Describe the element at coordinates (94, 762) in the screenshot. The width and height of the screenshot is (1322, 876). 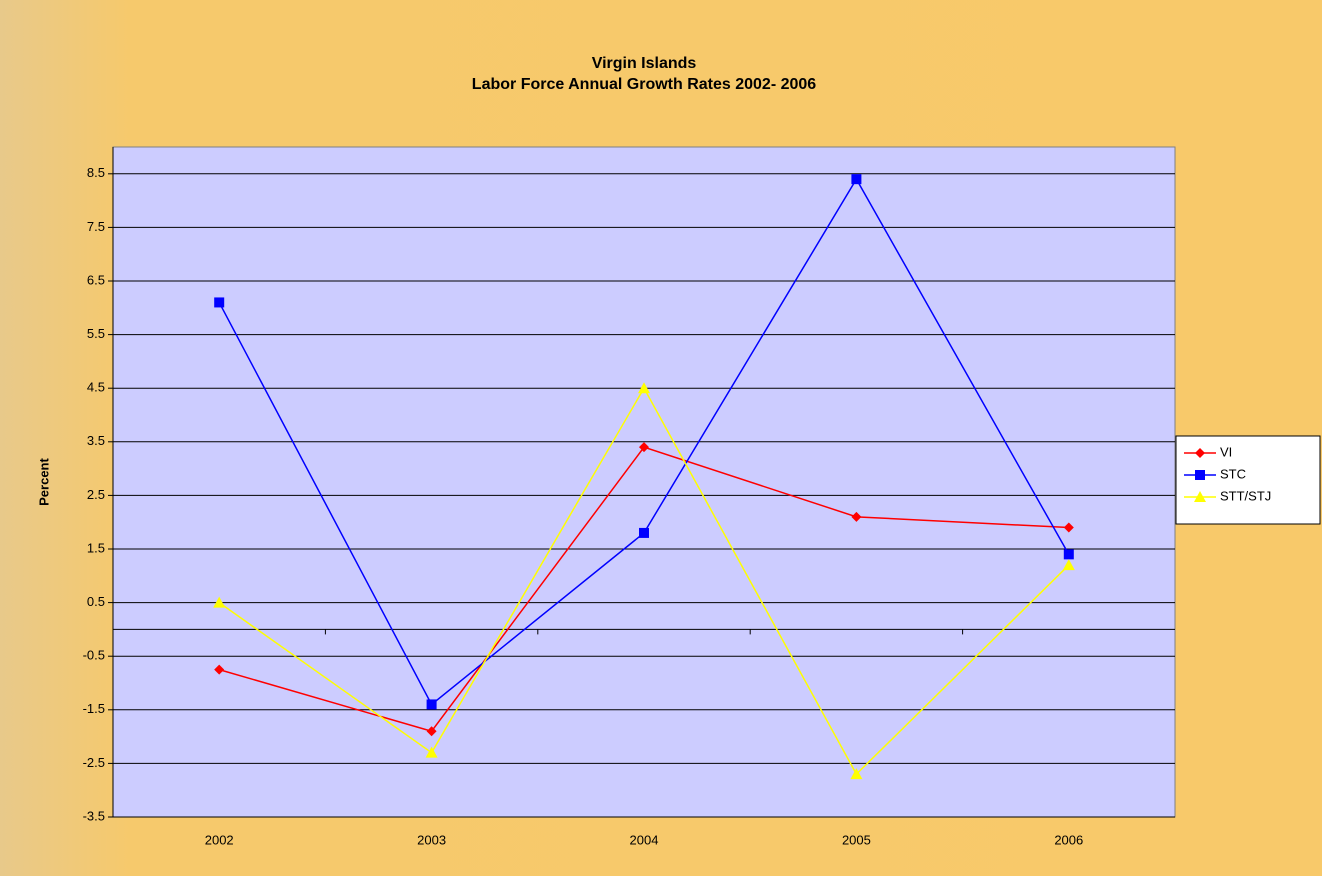
I see `y-tick-label: -2.5` at that location.